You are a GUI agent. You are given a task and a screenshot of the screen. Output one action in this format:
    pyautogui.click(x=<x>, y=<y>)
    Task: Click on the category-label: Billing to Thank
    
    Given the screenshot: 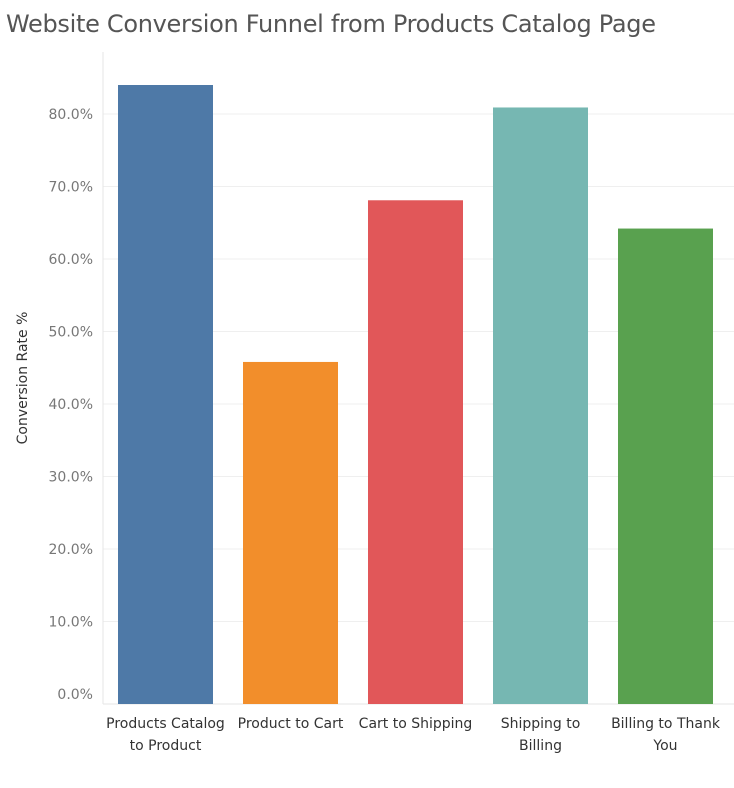 What is the action you would take?
    pyautogui.click(x=666, y=724)
    